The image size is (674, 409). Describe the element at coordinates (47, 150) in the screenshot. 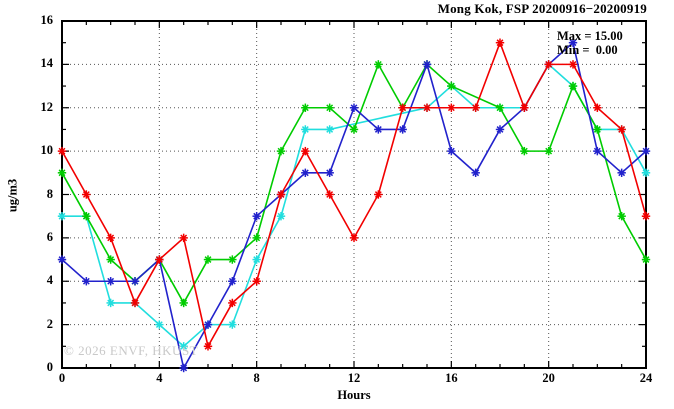

I see `y-tick-label: 10` at that location.